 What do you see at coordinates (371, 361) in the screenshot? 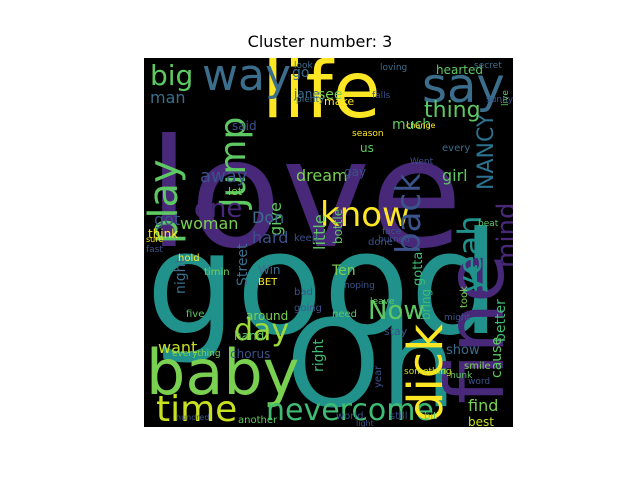
I see `word-oh: Oh` at bounding box center [371, 361].